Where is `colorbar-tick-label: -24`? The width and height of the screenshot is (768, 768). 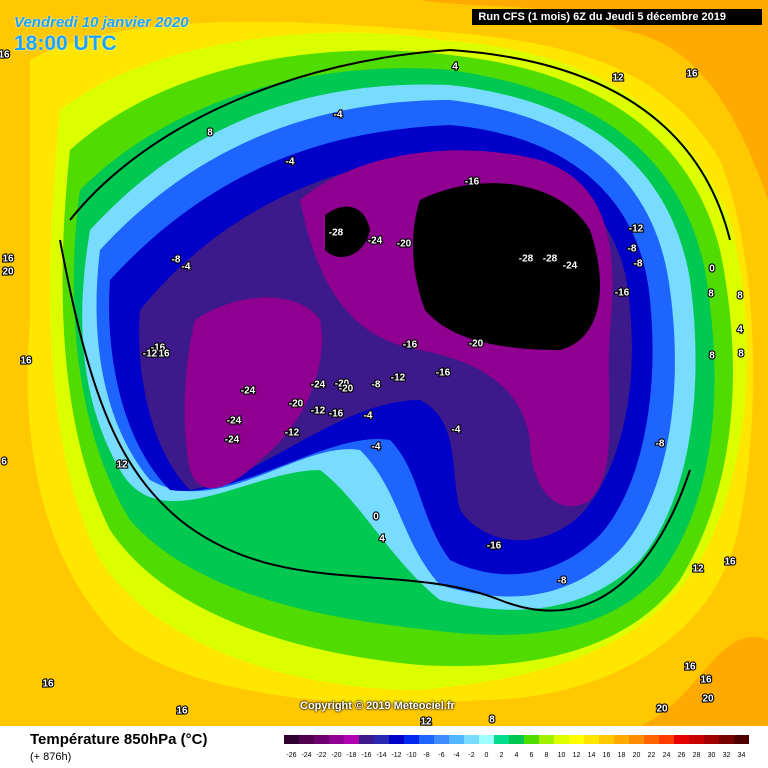
colorbar-tick-label: -24 is located at coordinates (306, 755).